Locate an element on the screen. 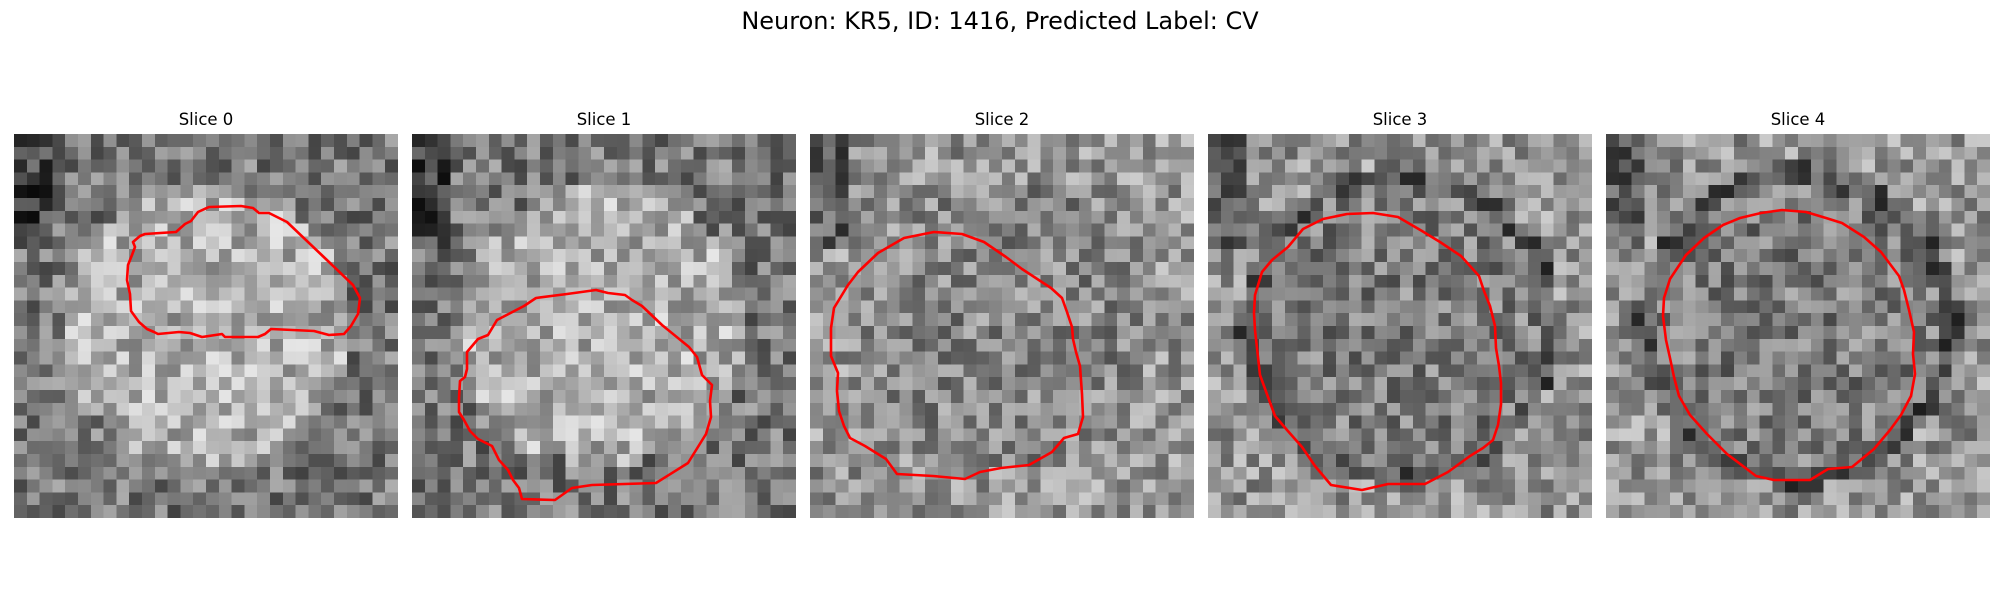 The image size is (2000, 600). slice-panel-4: Slice 4 is located at coordinates (1798, 312).